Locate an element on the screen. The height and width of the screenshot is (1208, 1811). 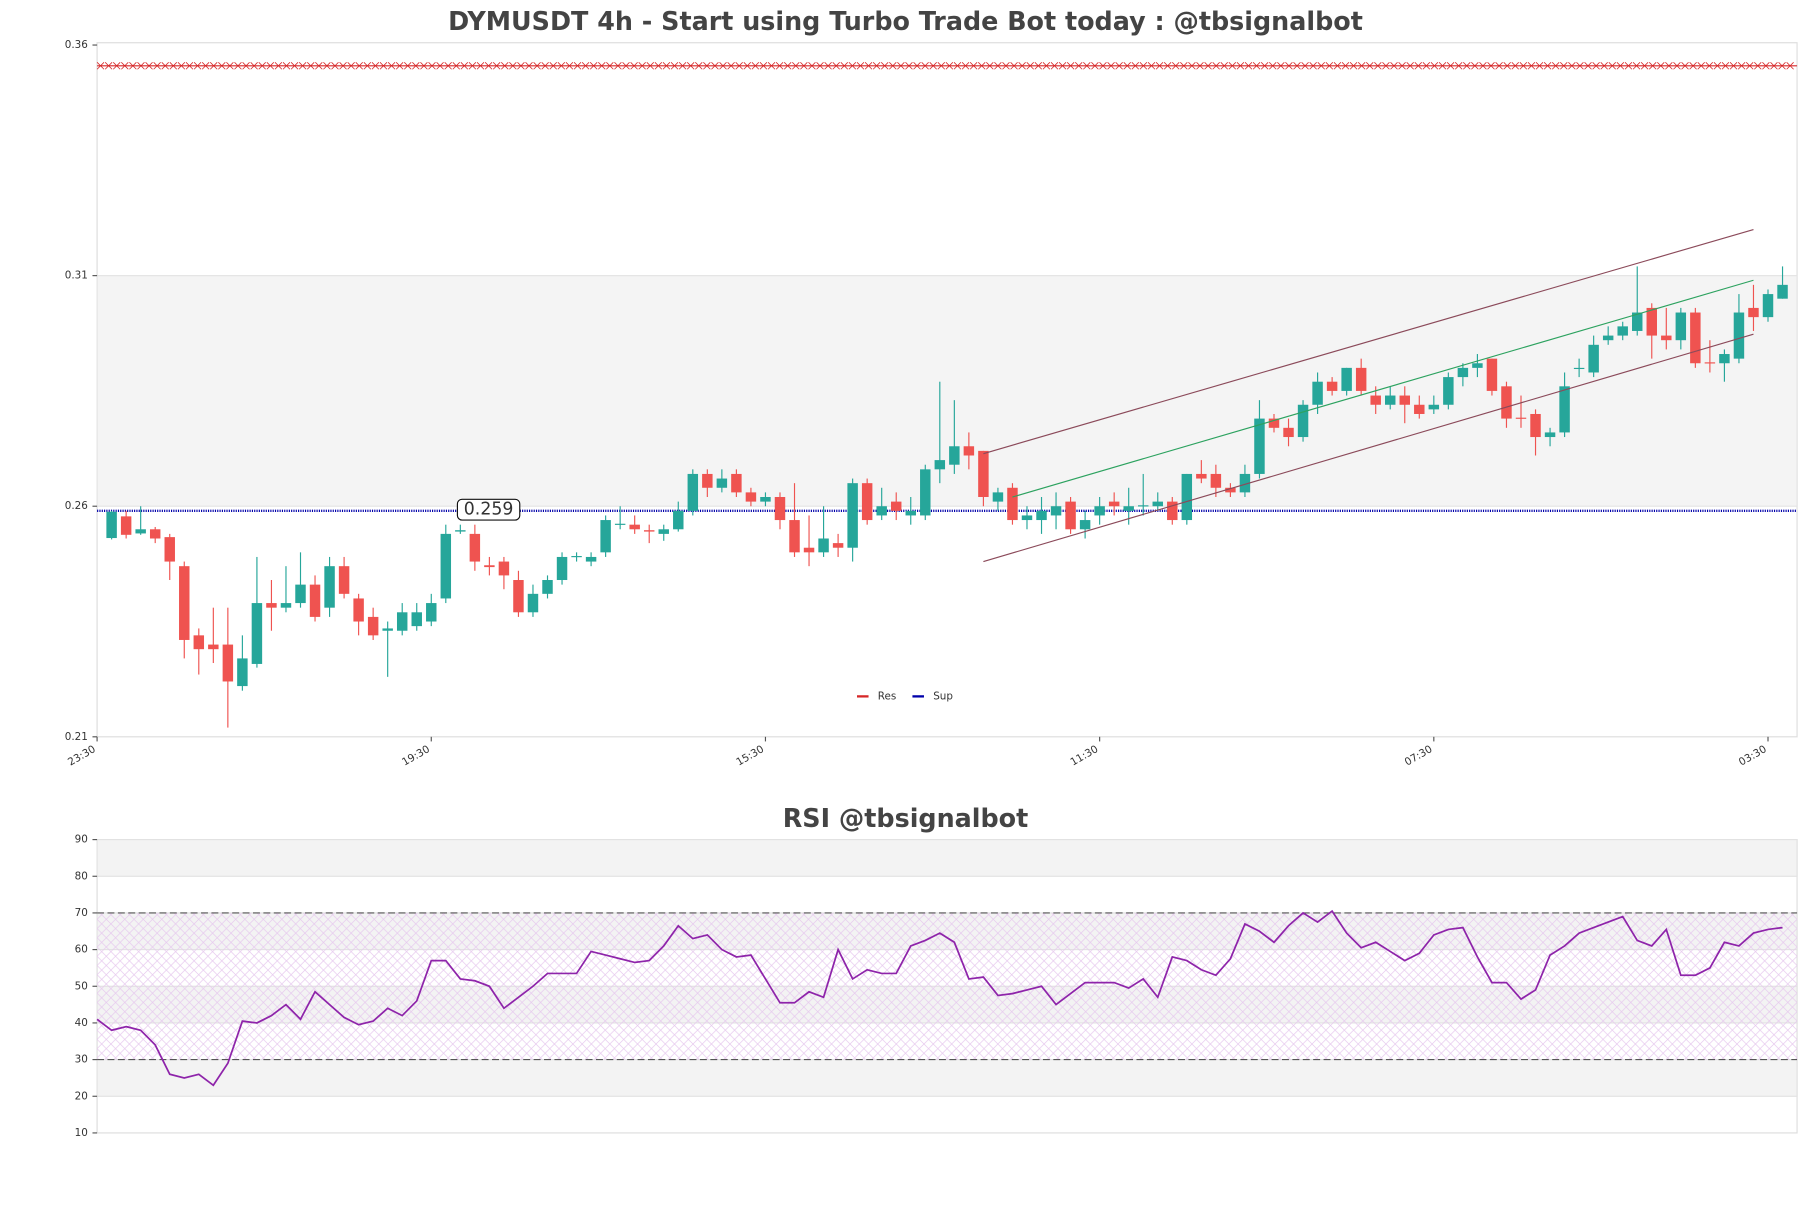
rsi-line is located at coordinates (939, 998).